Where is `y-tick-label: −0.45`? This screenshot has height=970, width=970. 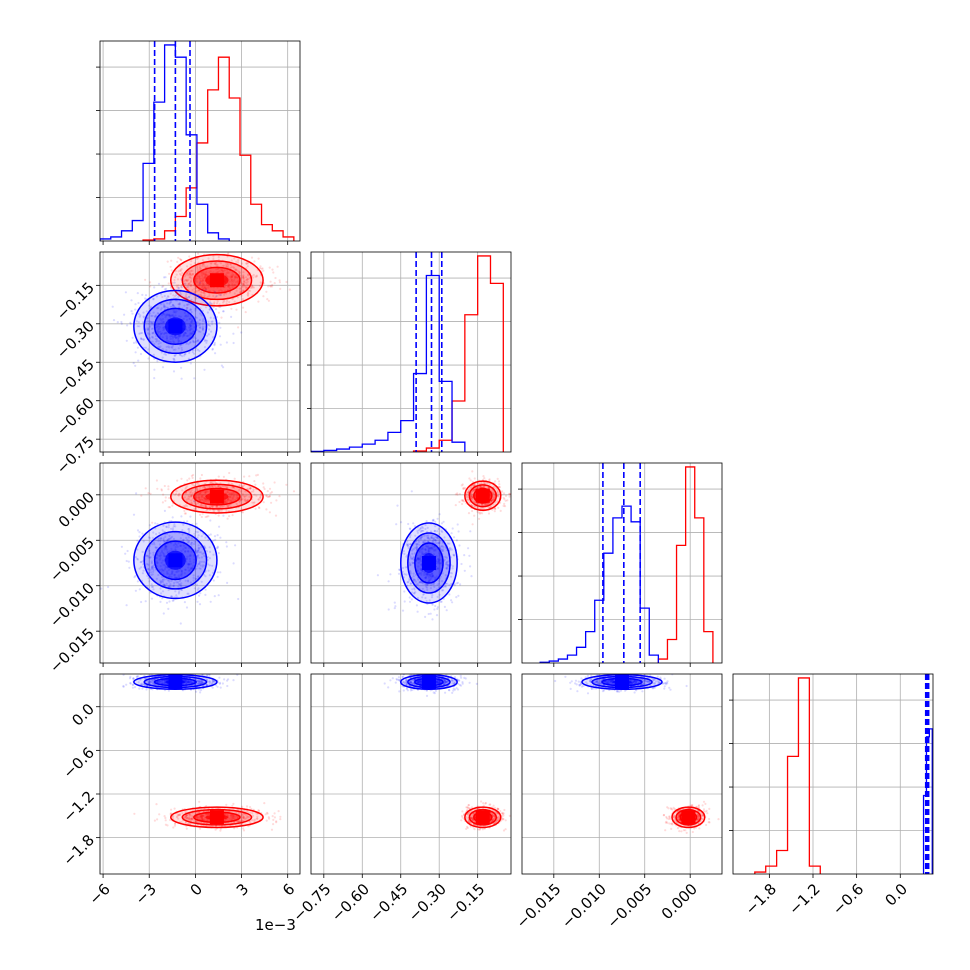 y-tick-label: −0.45 is located at coordinates (75, 378).